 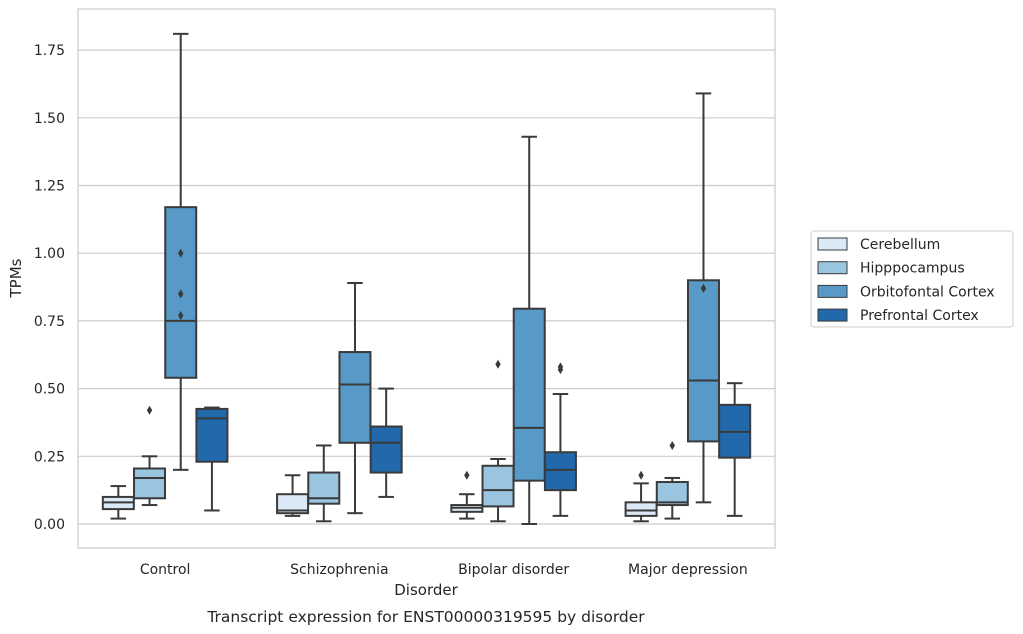 I want to click on legend-label: Orbitofontal Cortex, so click(x=927, y=292).